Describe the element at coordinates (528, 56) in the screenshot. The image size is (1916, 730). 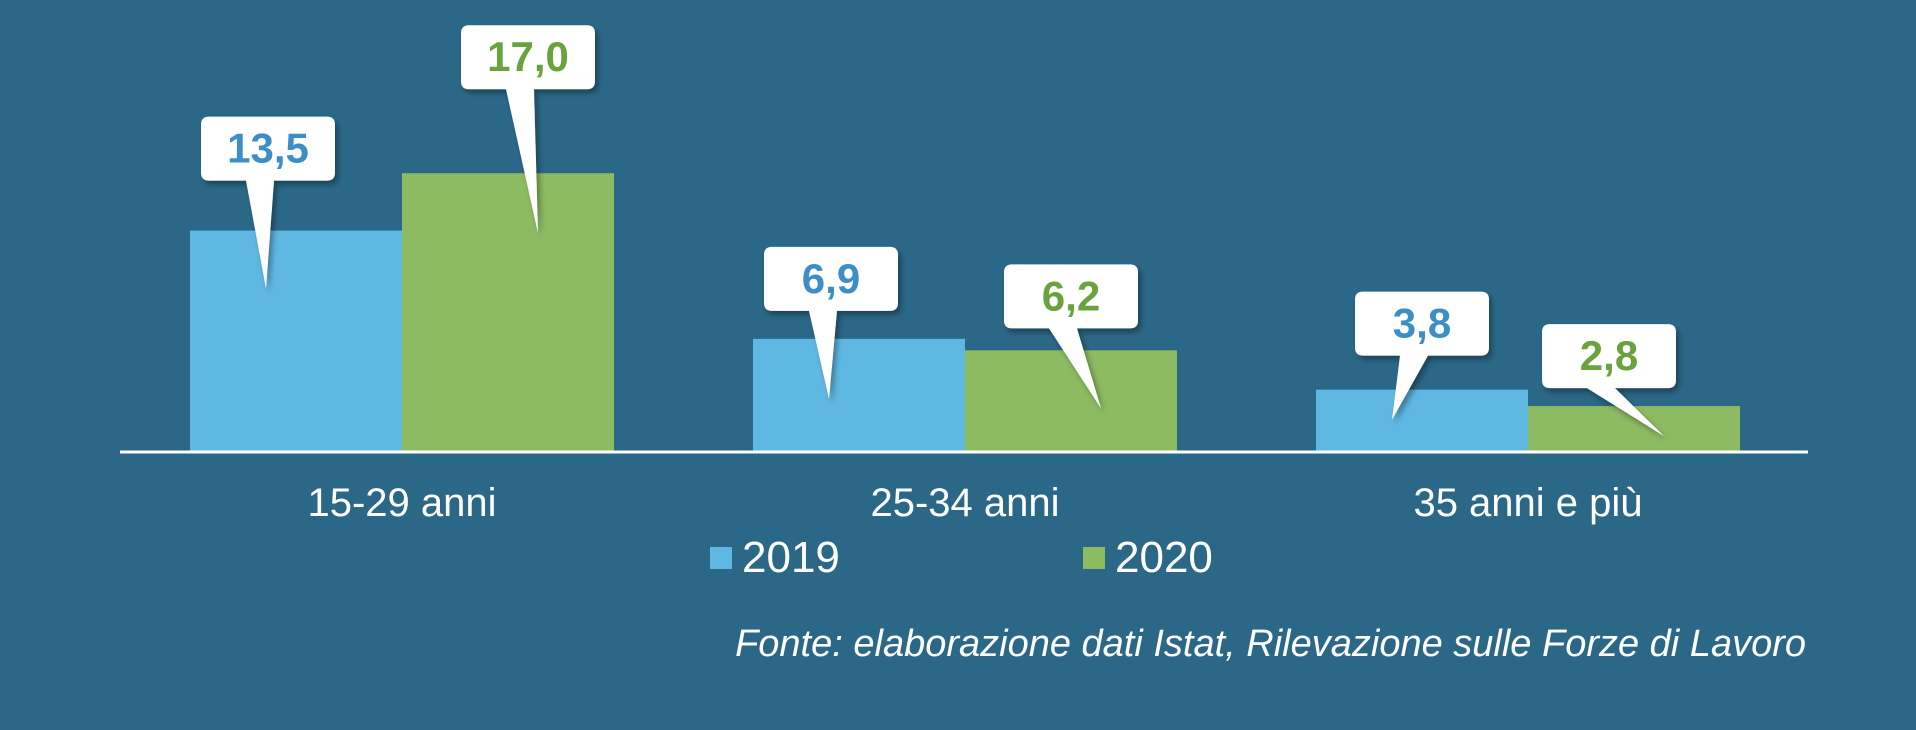
I see `data-label-text-2020-0: 17,0` at that location.